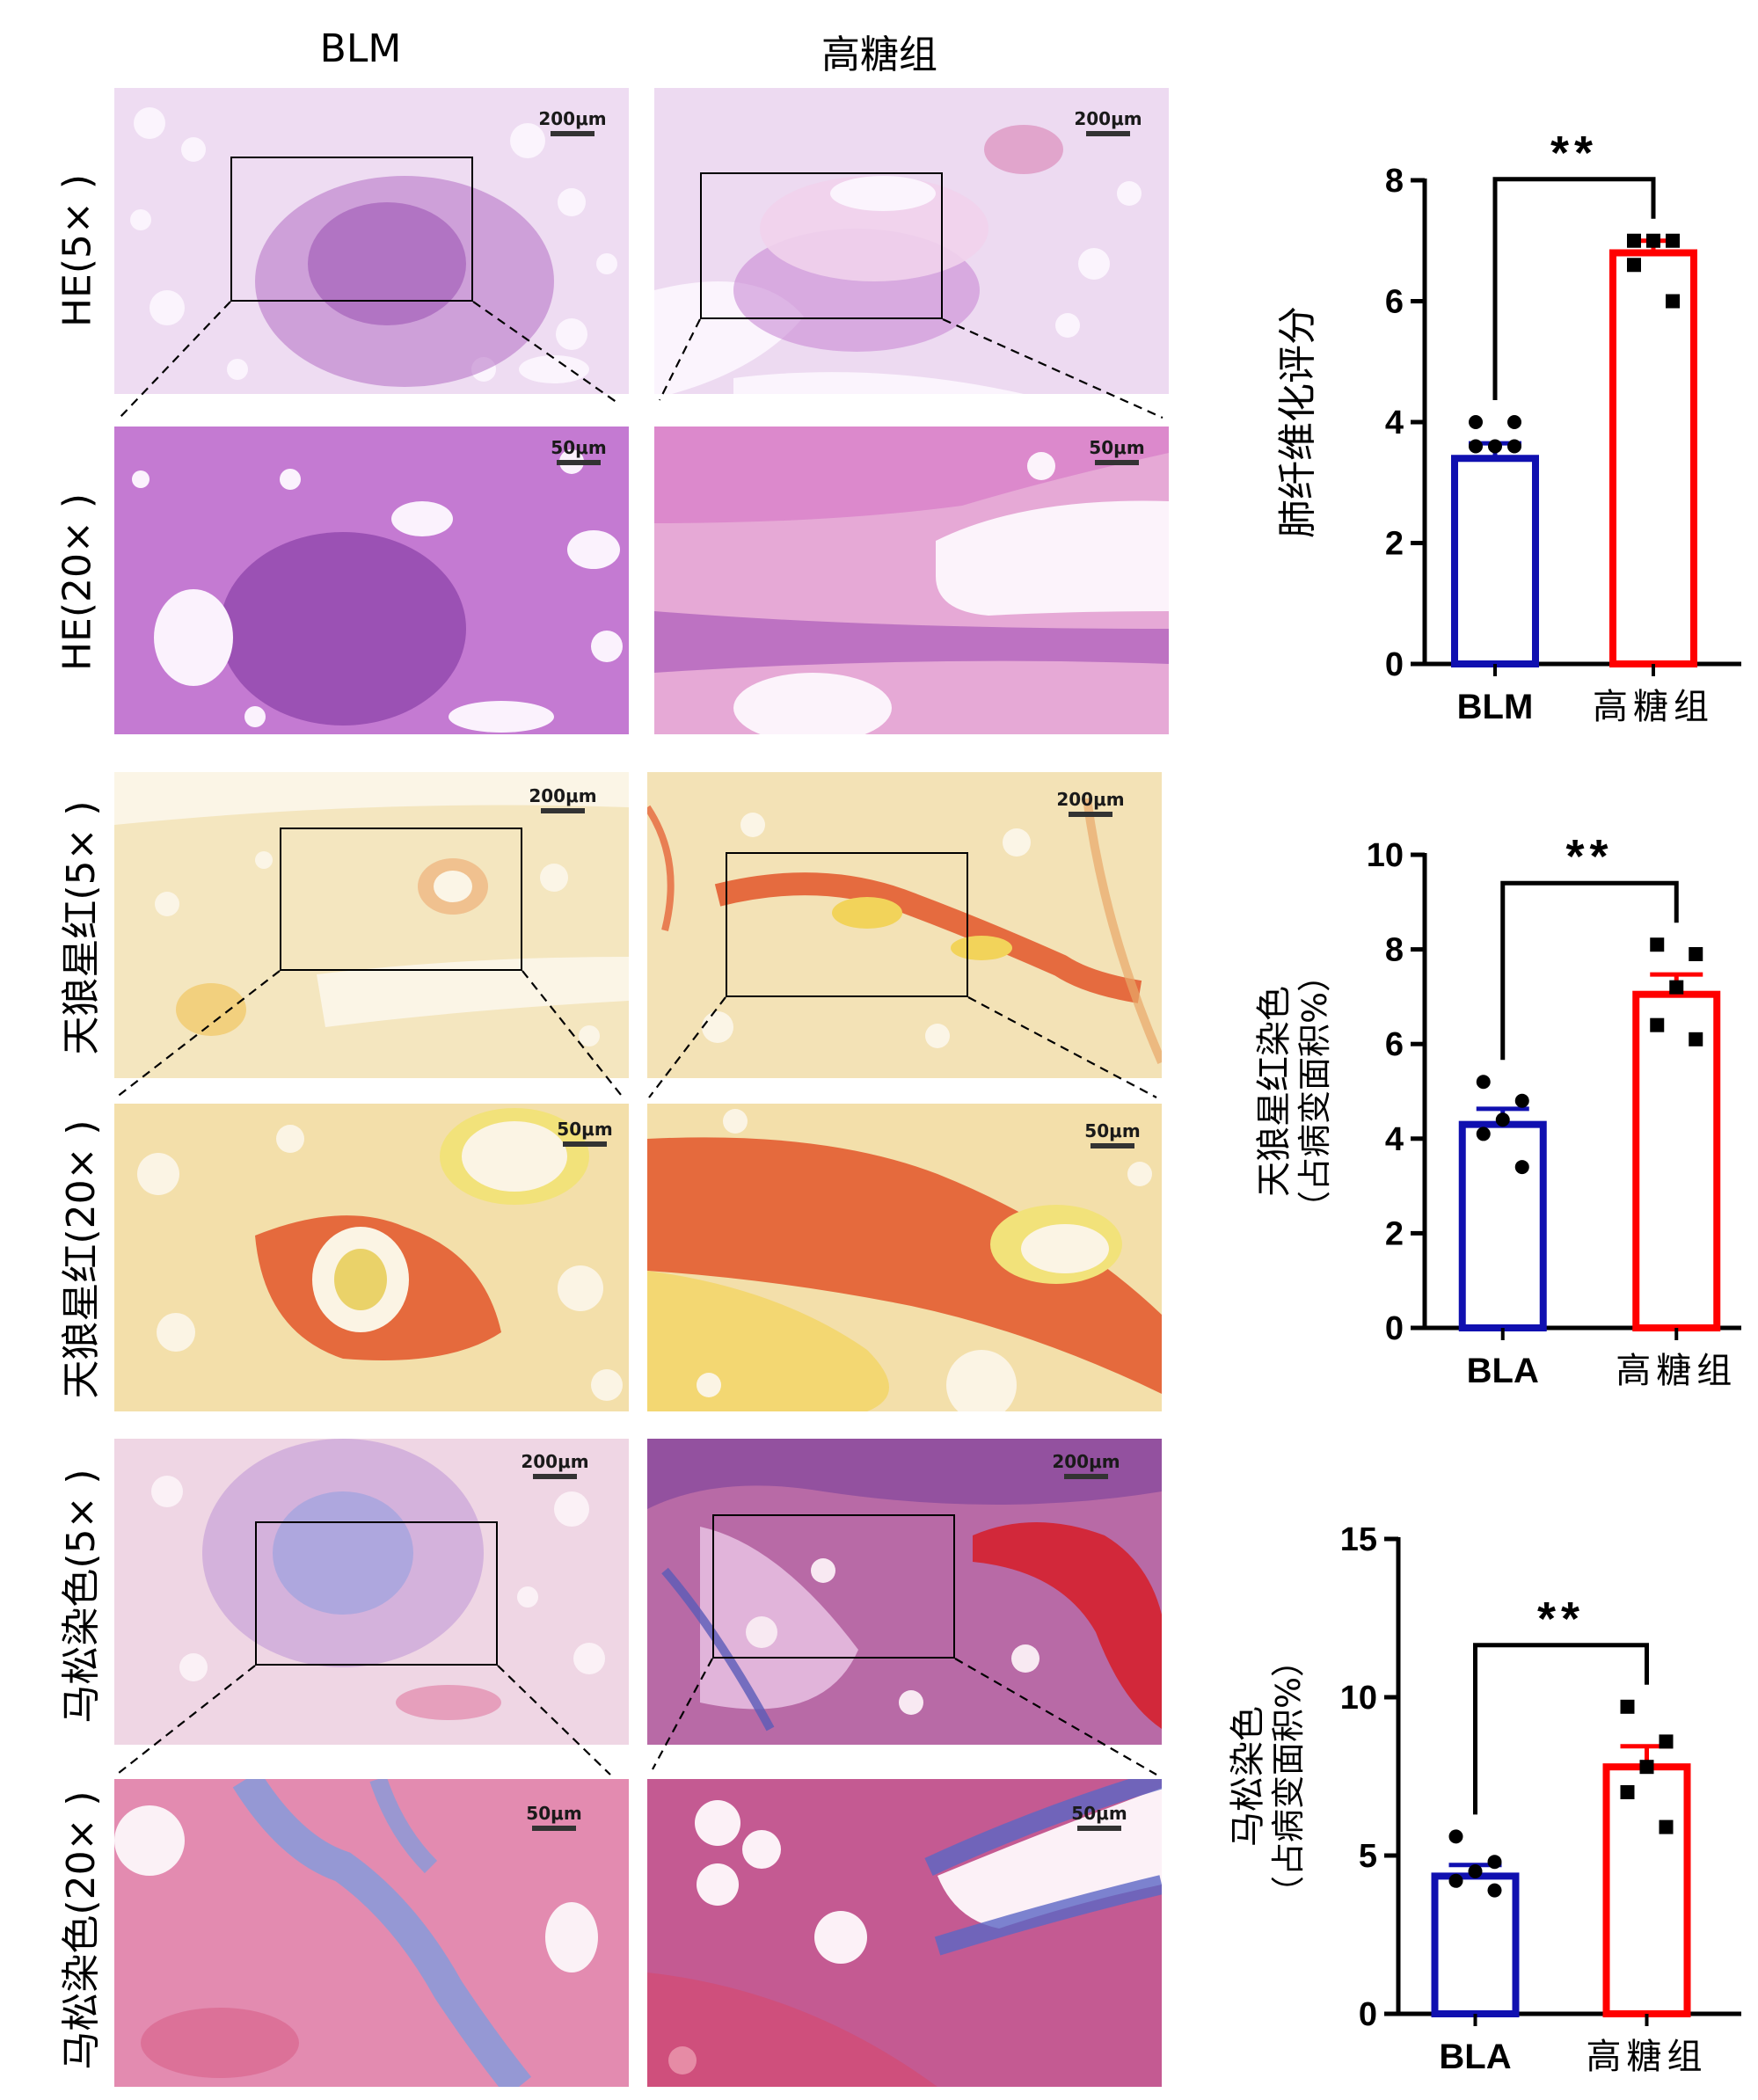 The width and height of the screenshot is (1758, 2100). Describe the element at coordinates (1297, 422) in the screenshot. I see `y-axis-title: 肺纤维化评分` at that location.